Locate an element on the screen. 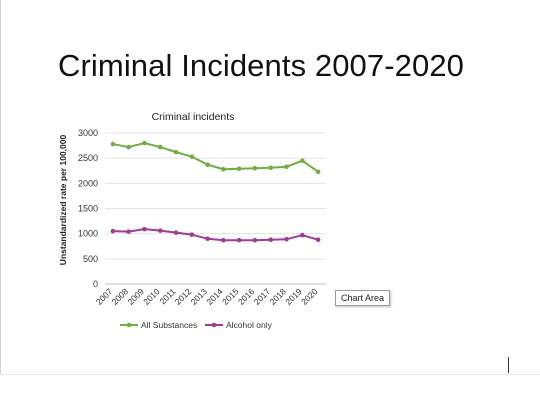 This screenshot has width=540, height=410. x-tick-label: 2019 is located at coordinates (293, 296).